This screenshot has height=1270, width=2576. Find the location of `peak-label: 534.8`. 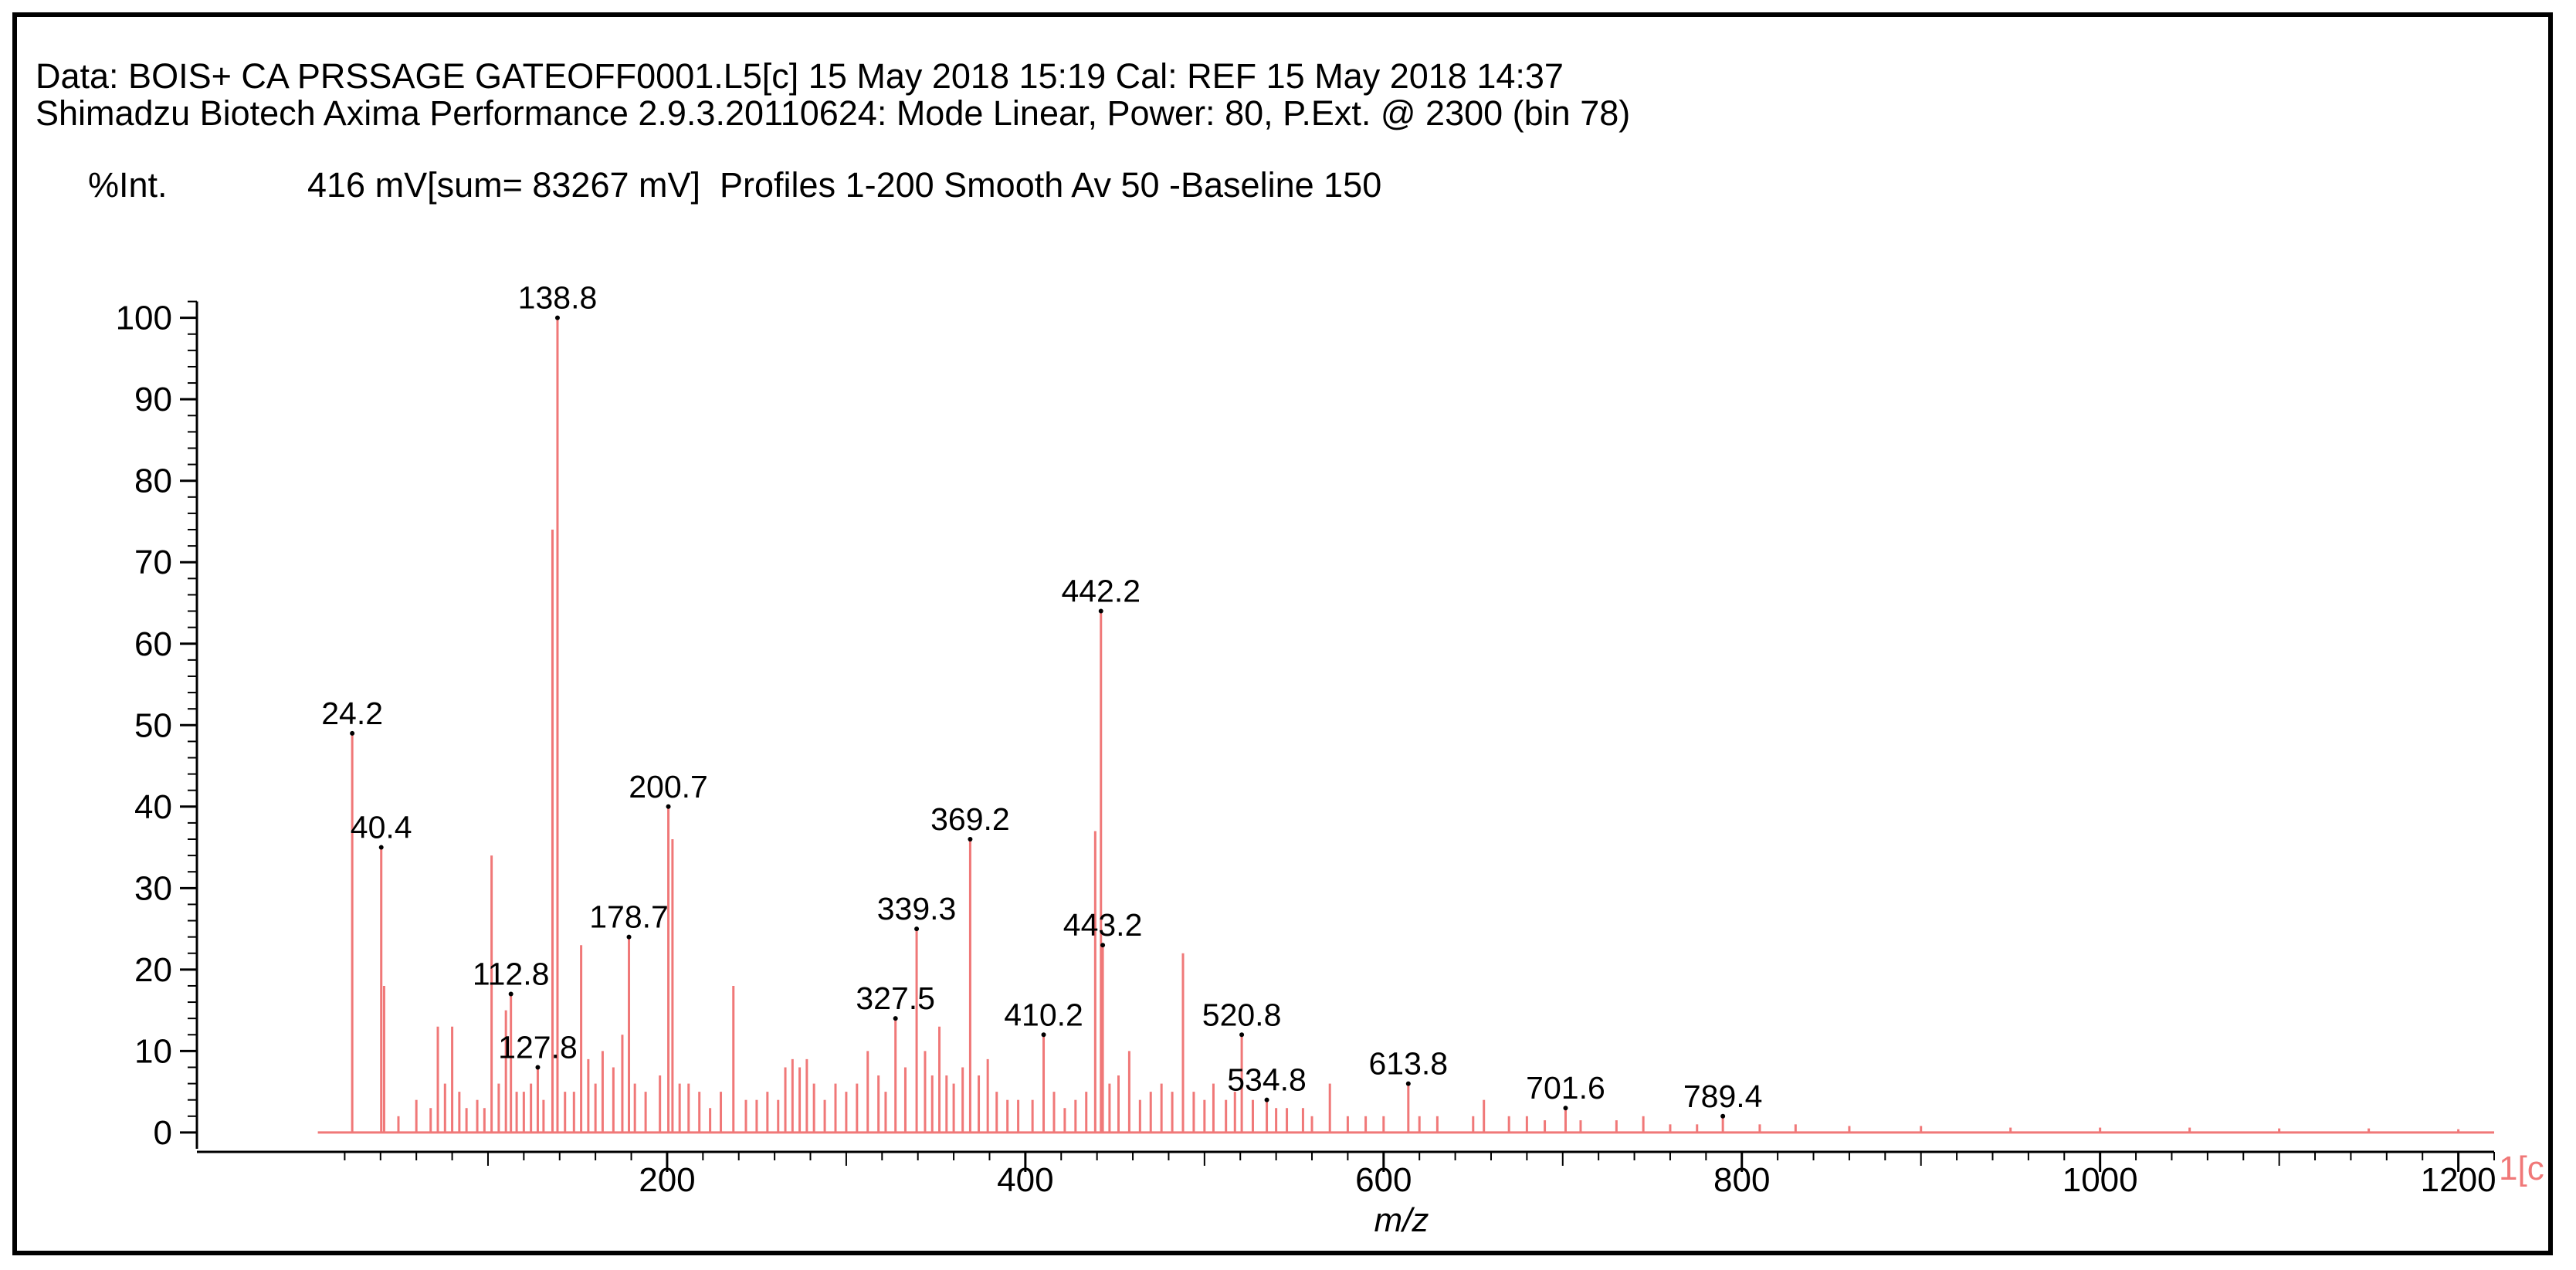

peak-label: 534.8 is located at coordinates (1267, 1080).